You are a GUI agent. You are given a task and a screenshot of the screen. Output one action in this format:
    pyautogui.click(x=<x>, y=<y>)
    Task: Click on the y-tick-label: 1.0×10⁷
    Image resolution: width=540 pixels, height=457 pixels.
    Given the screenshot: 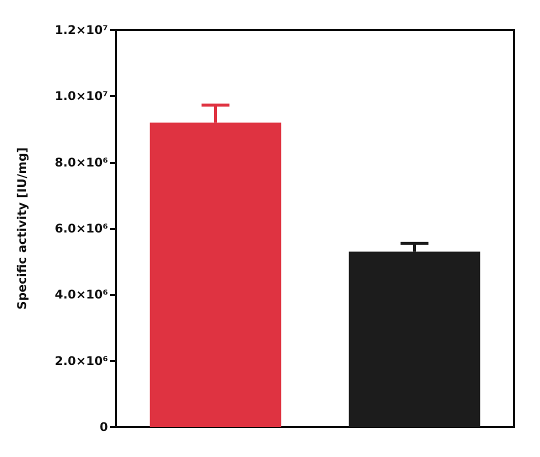 What is the action you would take?
    pyautogui.click(x=81, y=96)
    